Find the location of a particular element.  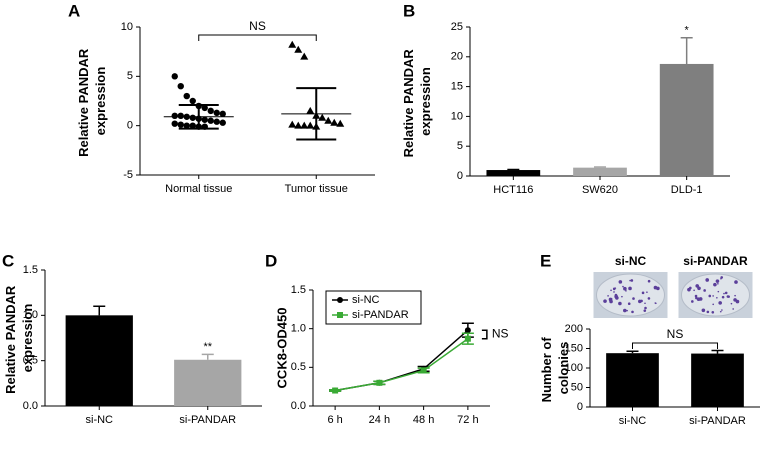

x-tick-label: HCT116 is located at coordinates (513, 190).